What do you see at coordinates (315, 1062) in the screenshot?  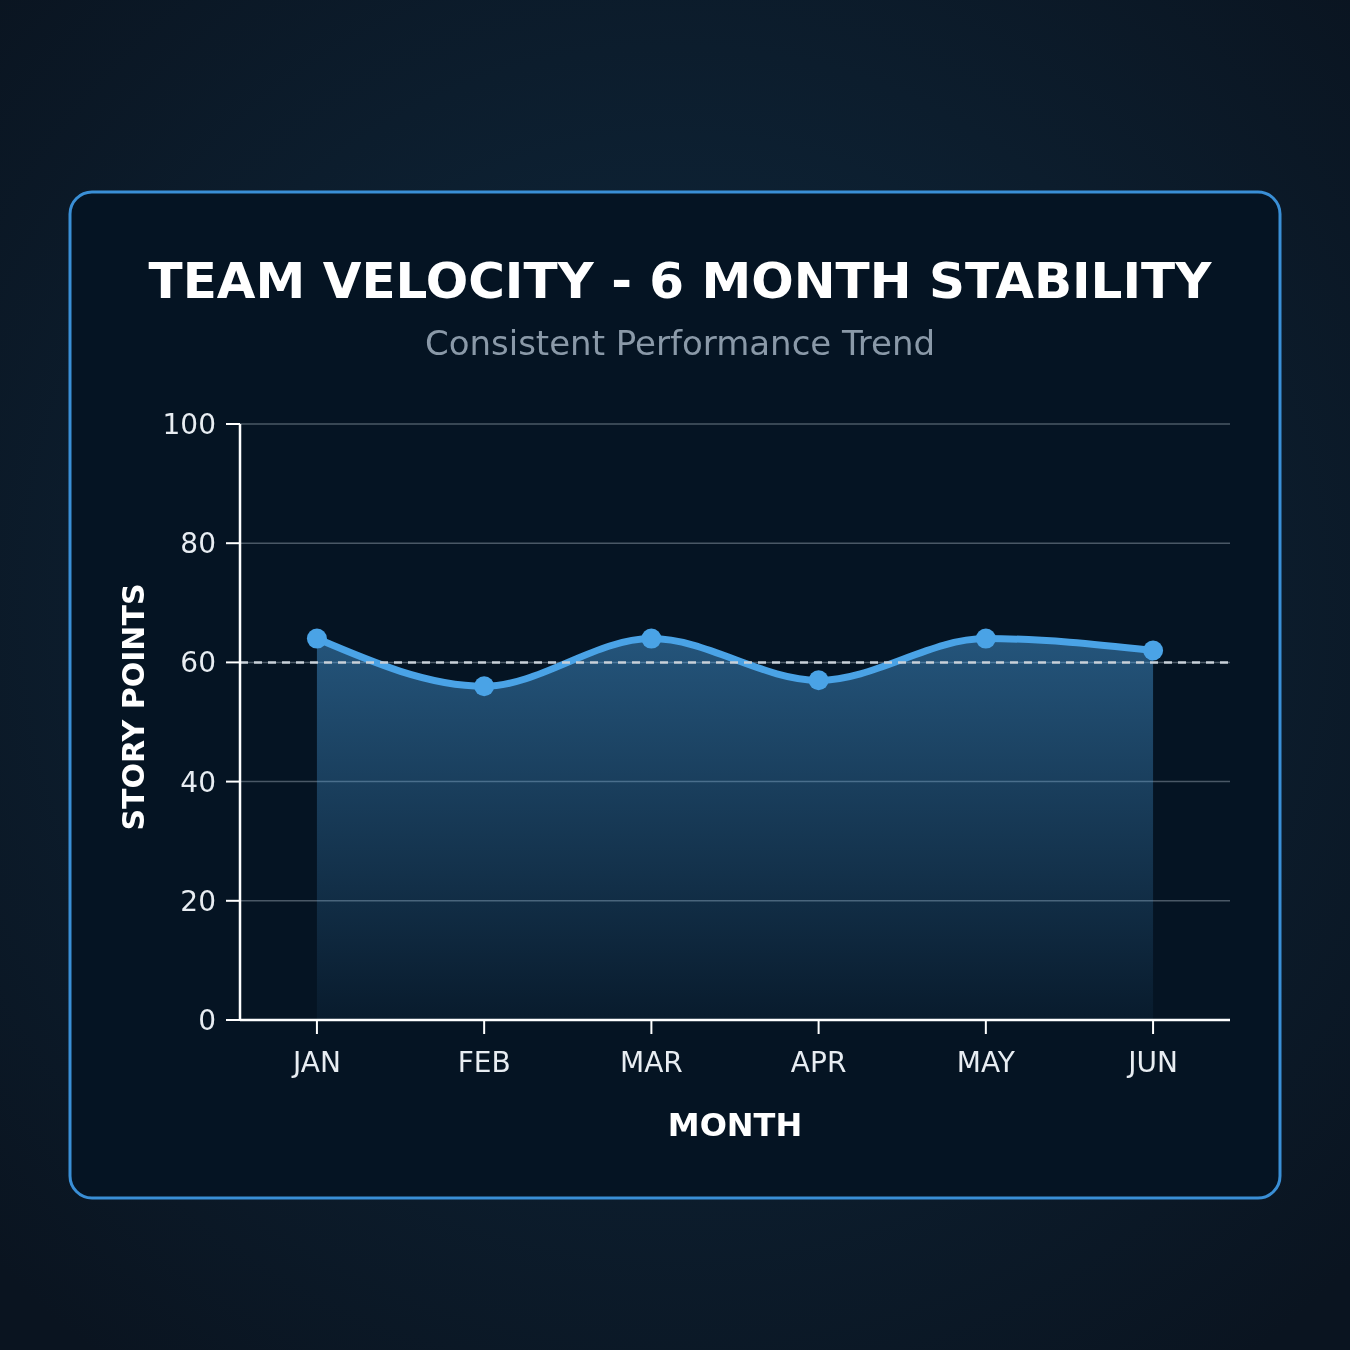 I see `x-tick-label: JAN` at bounding box center [315, 1062].